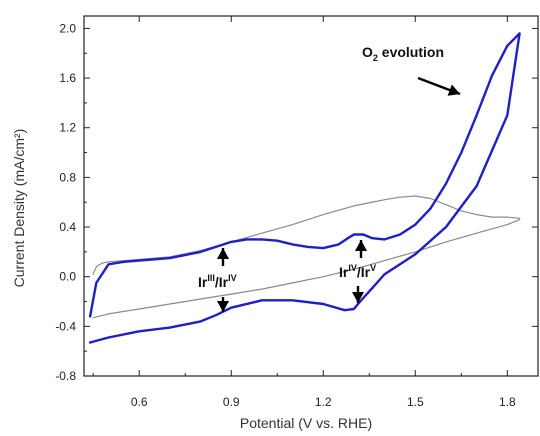 This screenshot has width=540, height=436. I want to click on arrow-ir4-up-head, so click(361, 245).